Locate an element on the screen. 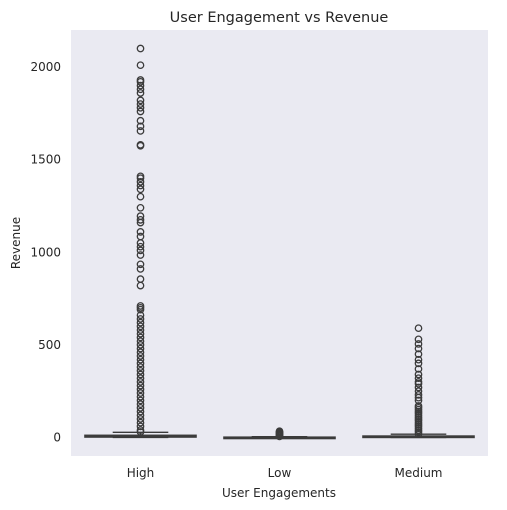 Image resolution: width=507 pixels, height=510 pixels. chart-title: User Engagement vs Revenue is located at coordinates (279, 18).